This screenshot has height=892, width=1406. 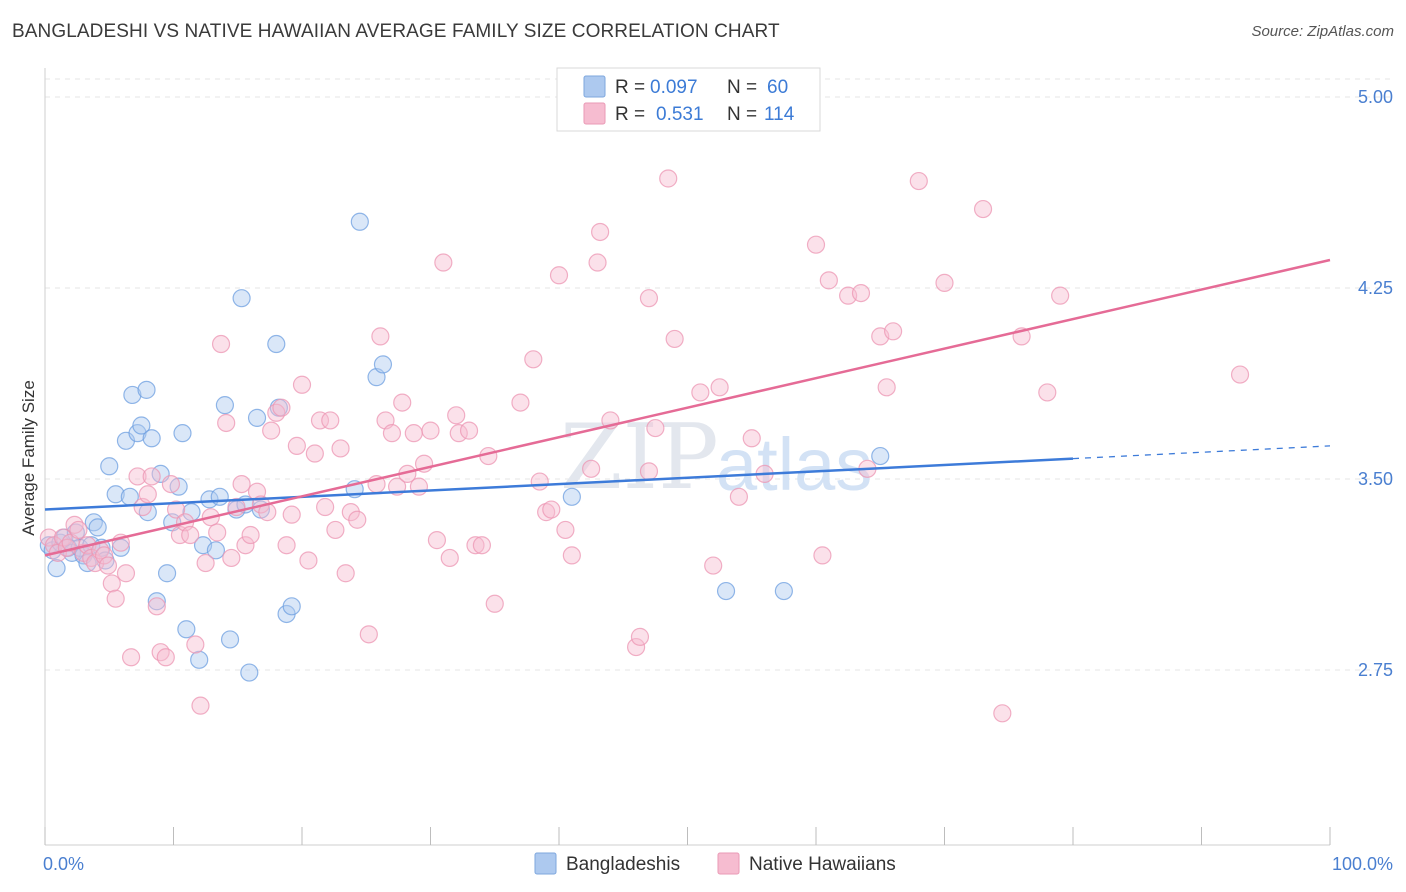 I want to click on series-legend: Bangladeshis Native Hawaiians, so click(x=715, y=863).